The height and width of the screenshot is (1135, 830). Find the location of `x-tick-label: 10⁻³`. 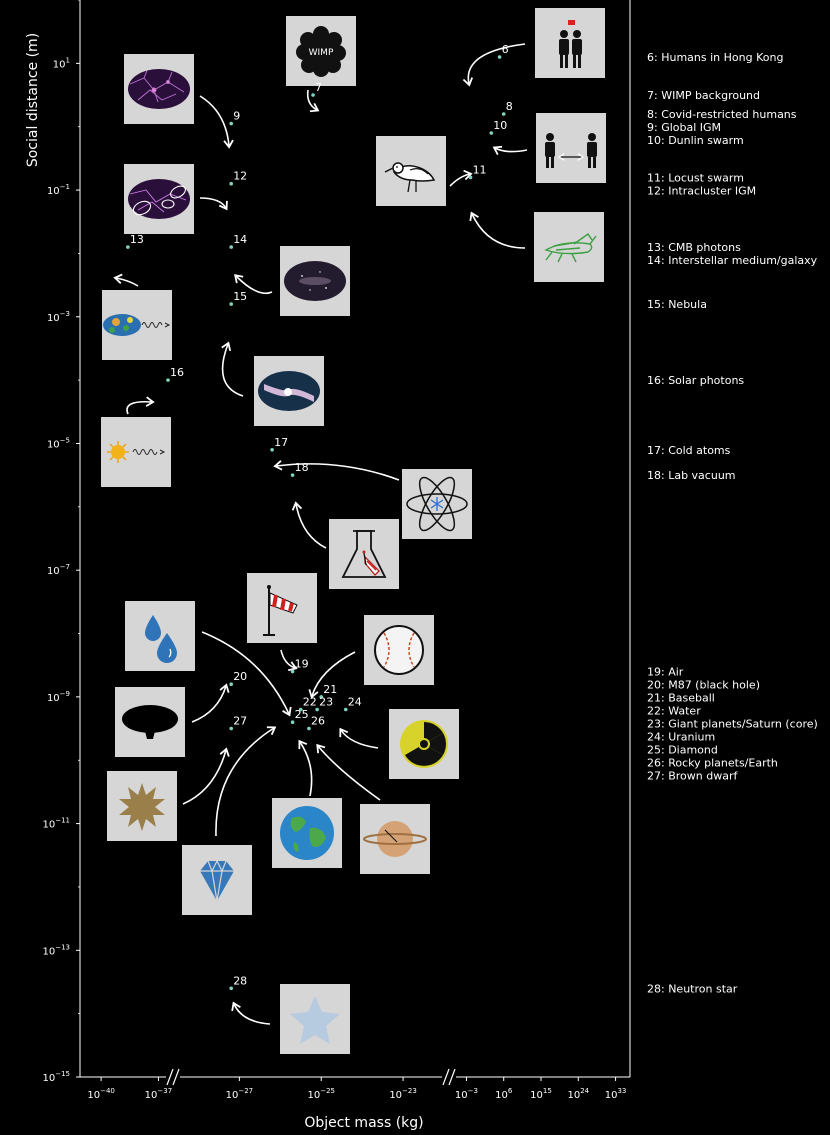

x-tick-label: 10⁻³ is located at coordinates (466, 1094).